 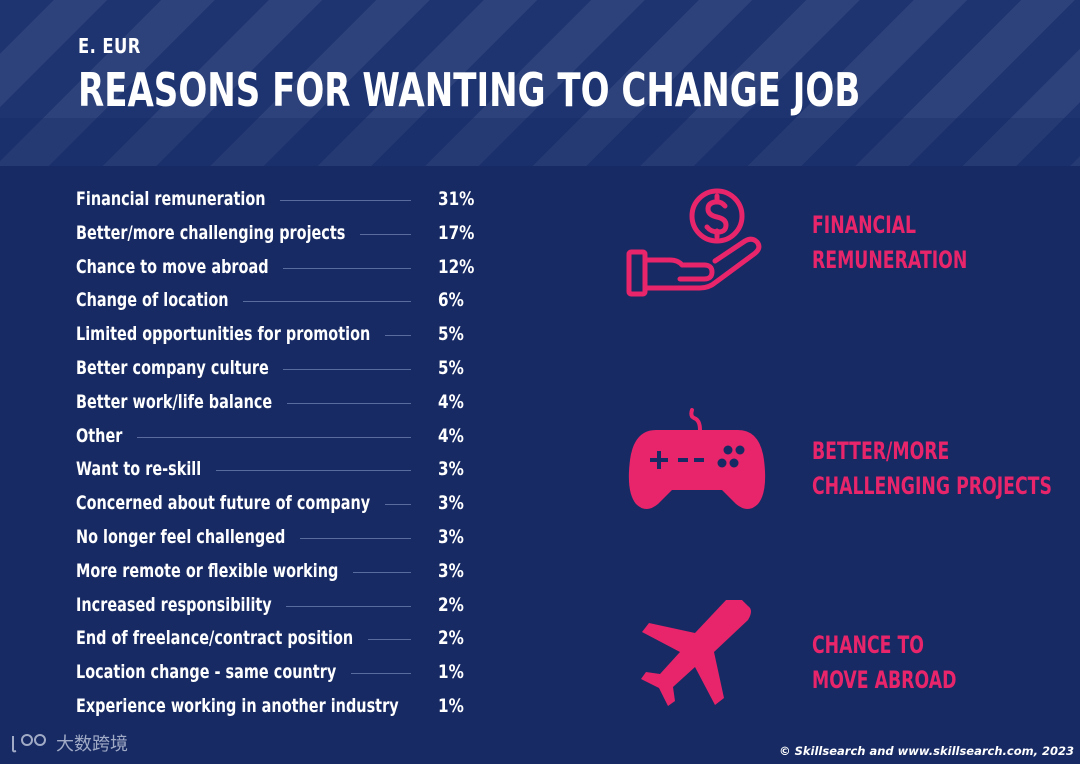 I want to click on hand-dollar-icon, so click(x=694, y=242).